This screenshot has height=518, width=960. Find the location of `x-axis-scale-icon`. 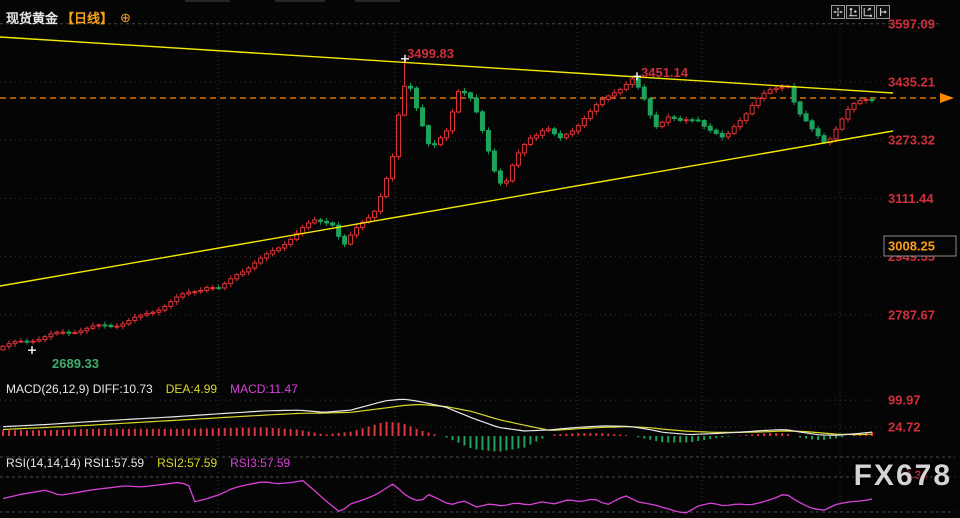

x-axis-scale-icon is located at coordinates (868, 12).